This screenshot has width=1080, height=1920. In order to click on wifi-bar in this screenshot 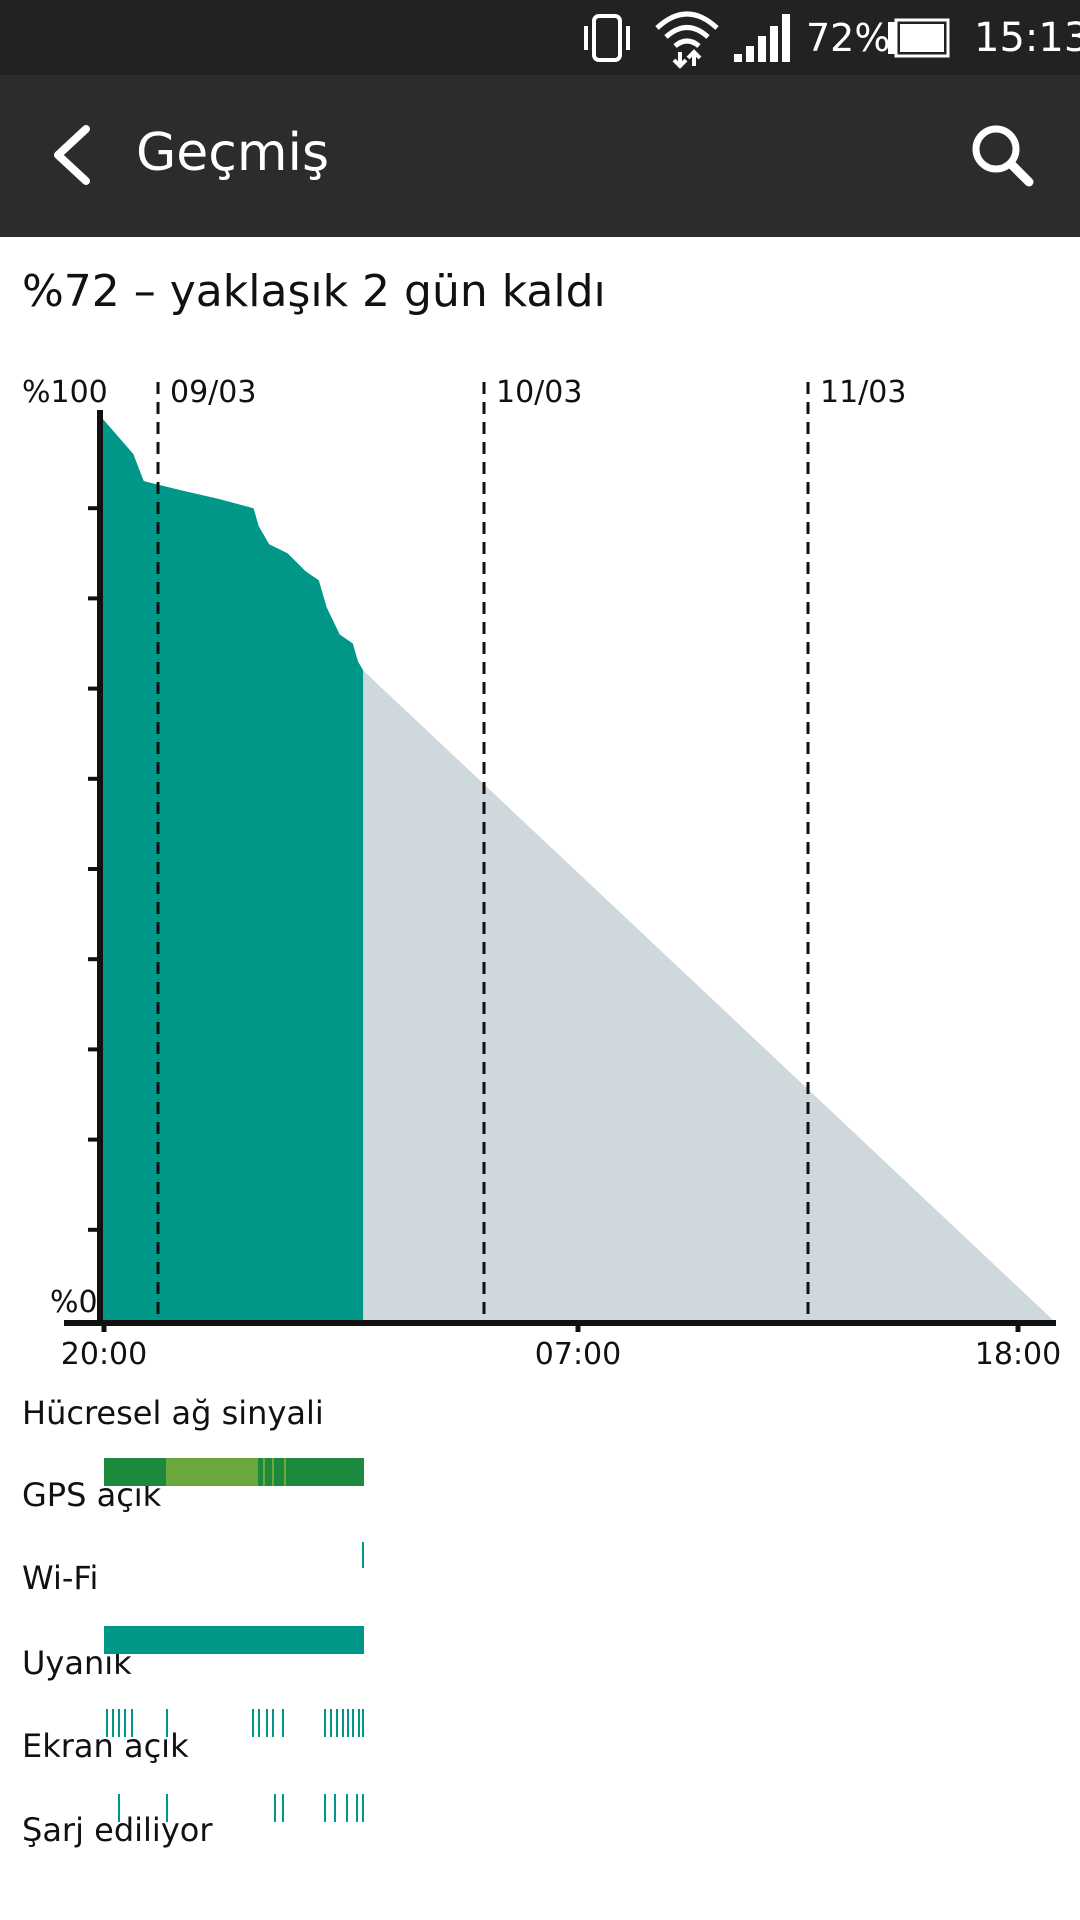, I will do `click(363, 1555)`.